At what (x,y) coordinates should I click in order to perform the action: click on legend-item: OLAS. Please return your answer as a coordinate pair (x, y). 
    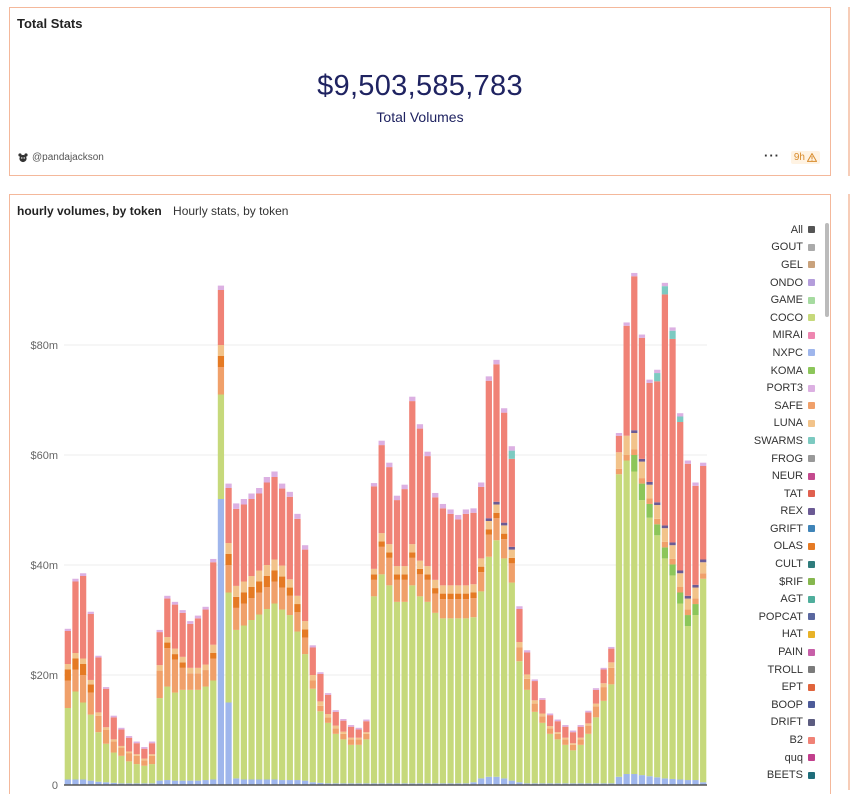
    Looking at the image, I should click on (780, 547).